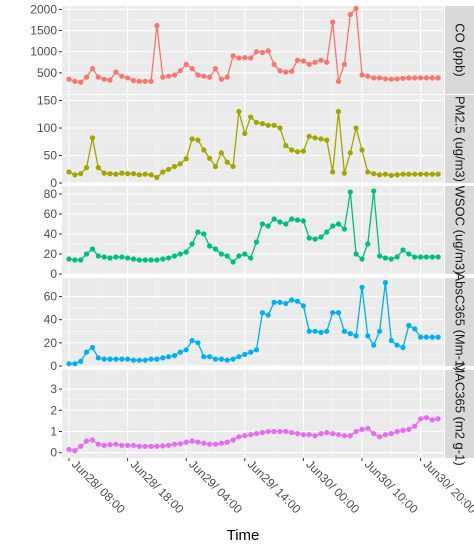 This screenshot has height=545, width=474. Describe the element at coordinates (459, 50) in the screenshot. I see `facet-strip` at that location.